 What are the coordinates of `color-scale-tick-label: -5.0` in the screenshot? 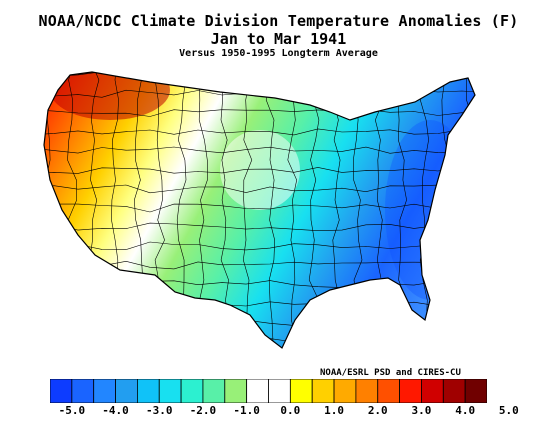 It's located at (72, 410).